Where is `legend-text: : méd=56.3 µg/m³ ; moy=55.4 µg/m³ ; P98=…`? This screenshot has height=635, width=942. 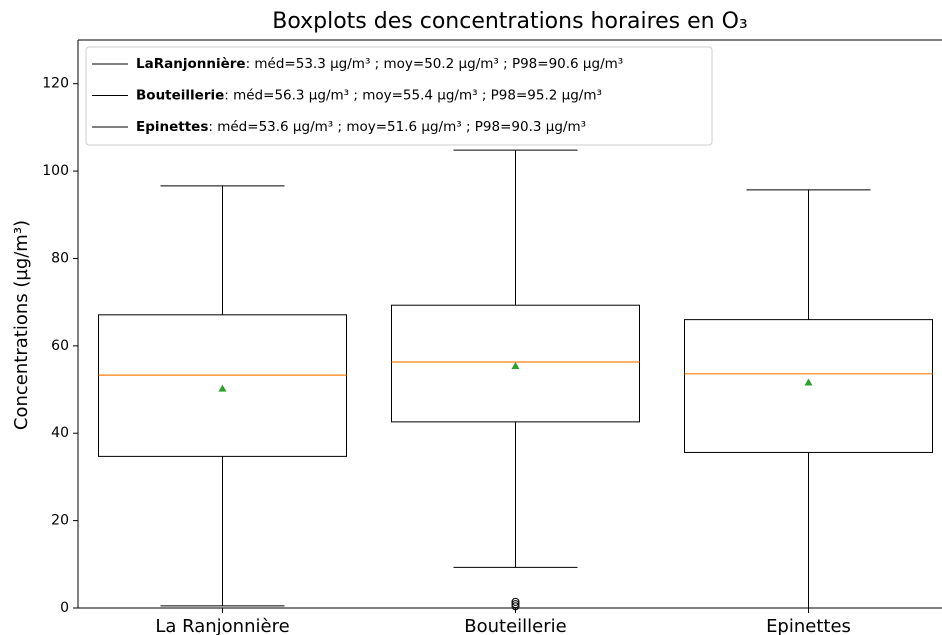
legend-text: : méd=56.3 µg/m³ ; moy=55.4 µg/m³ ; P98=… is located at coordinates (413, 96).